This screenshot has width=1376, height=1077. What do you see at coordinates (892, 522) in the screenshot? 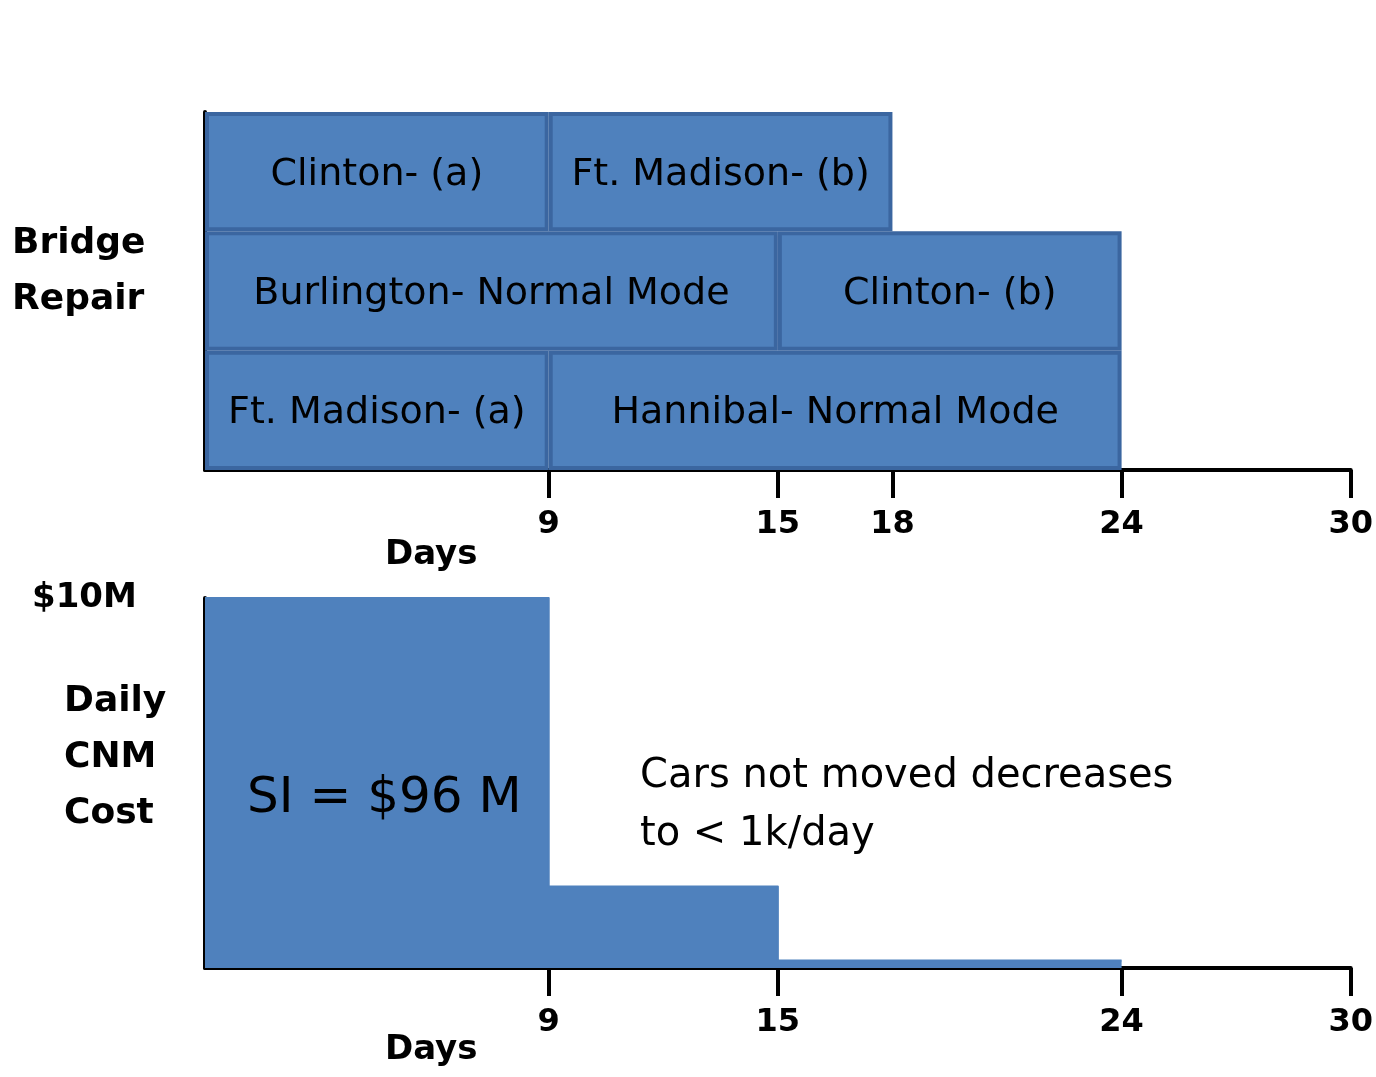
I see `x-tick-label: 18` at bounding box center [892, 522].